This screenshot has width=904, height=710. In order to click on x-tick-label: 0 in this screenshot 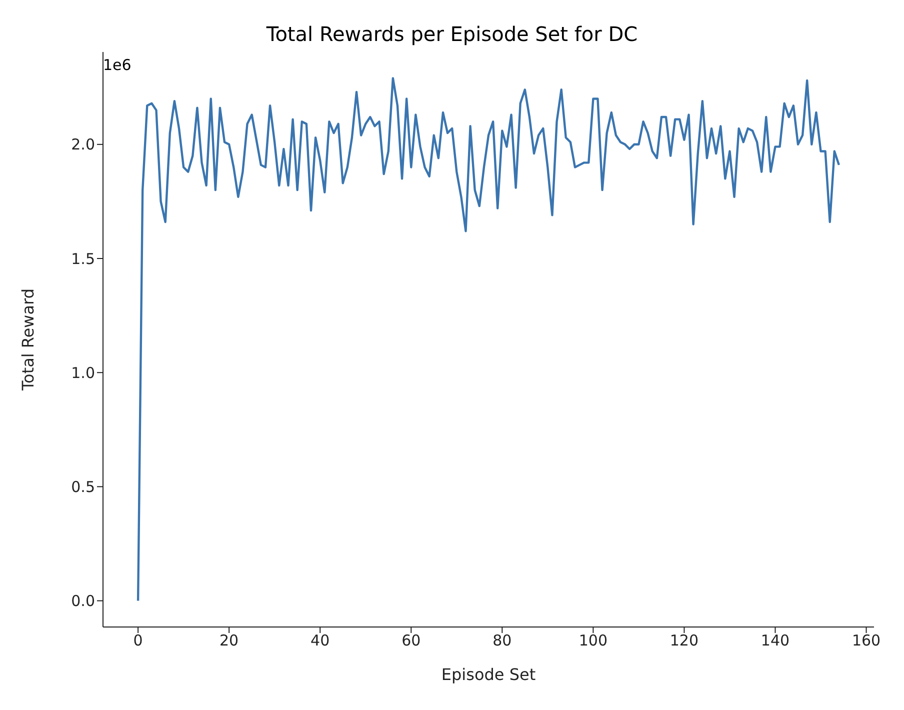, I will do `click(138, 641)`.